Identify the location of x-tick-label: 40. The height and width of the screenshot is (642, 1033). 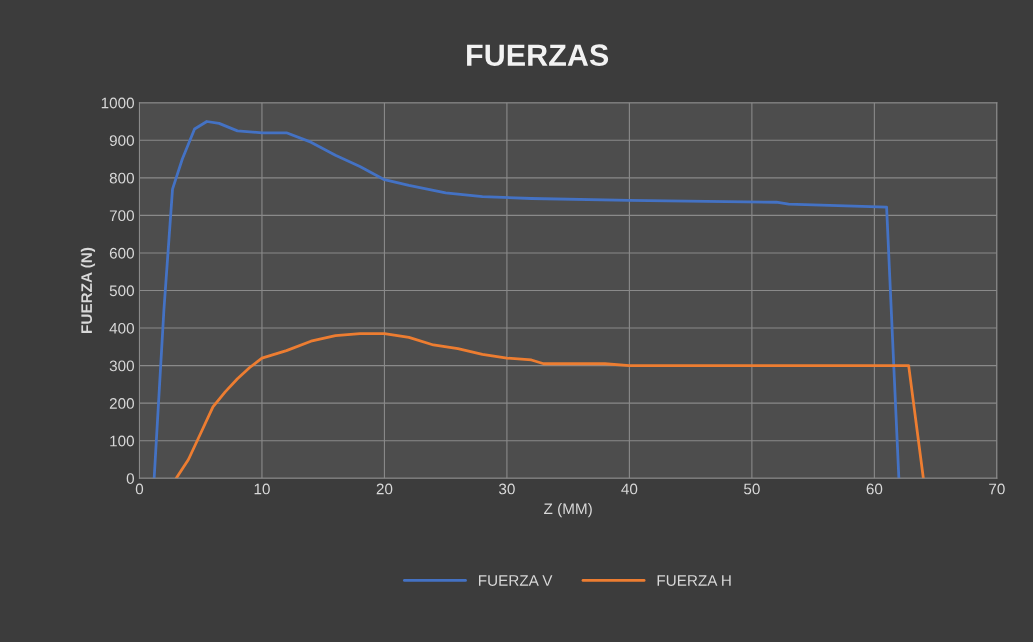
(629, 489).